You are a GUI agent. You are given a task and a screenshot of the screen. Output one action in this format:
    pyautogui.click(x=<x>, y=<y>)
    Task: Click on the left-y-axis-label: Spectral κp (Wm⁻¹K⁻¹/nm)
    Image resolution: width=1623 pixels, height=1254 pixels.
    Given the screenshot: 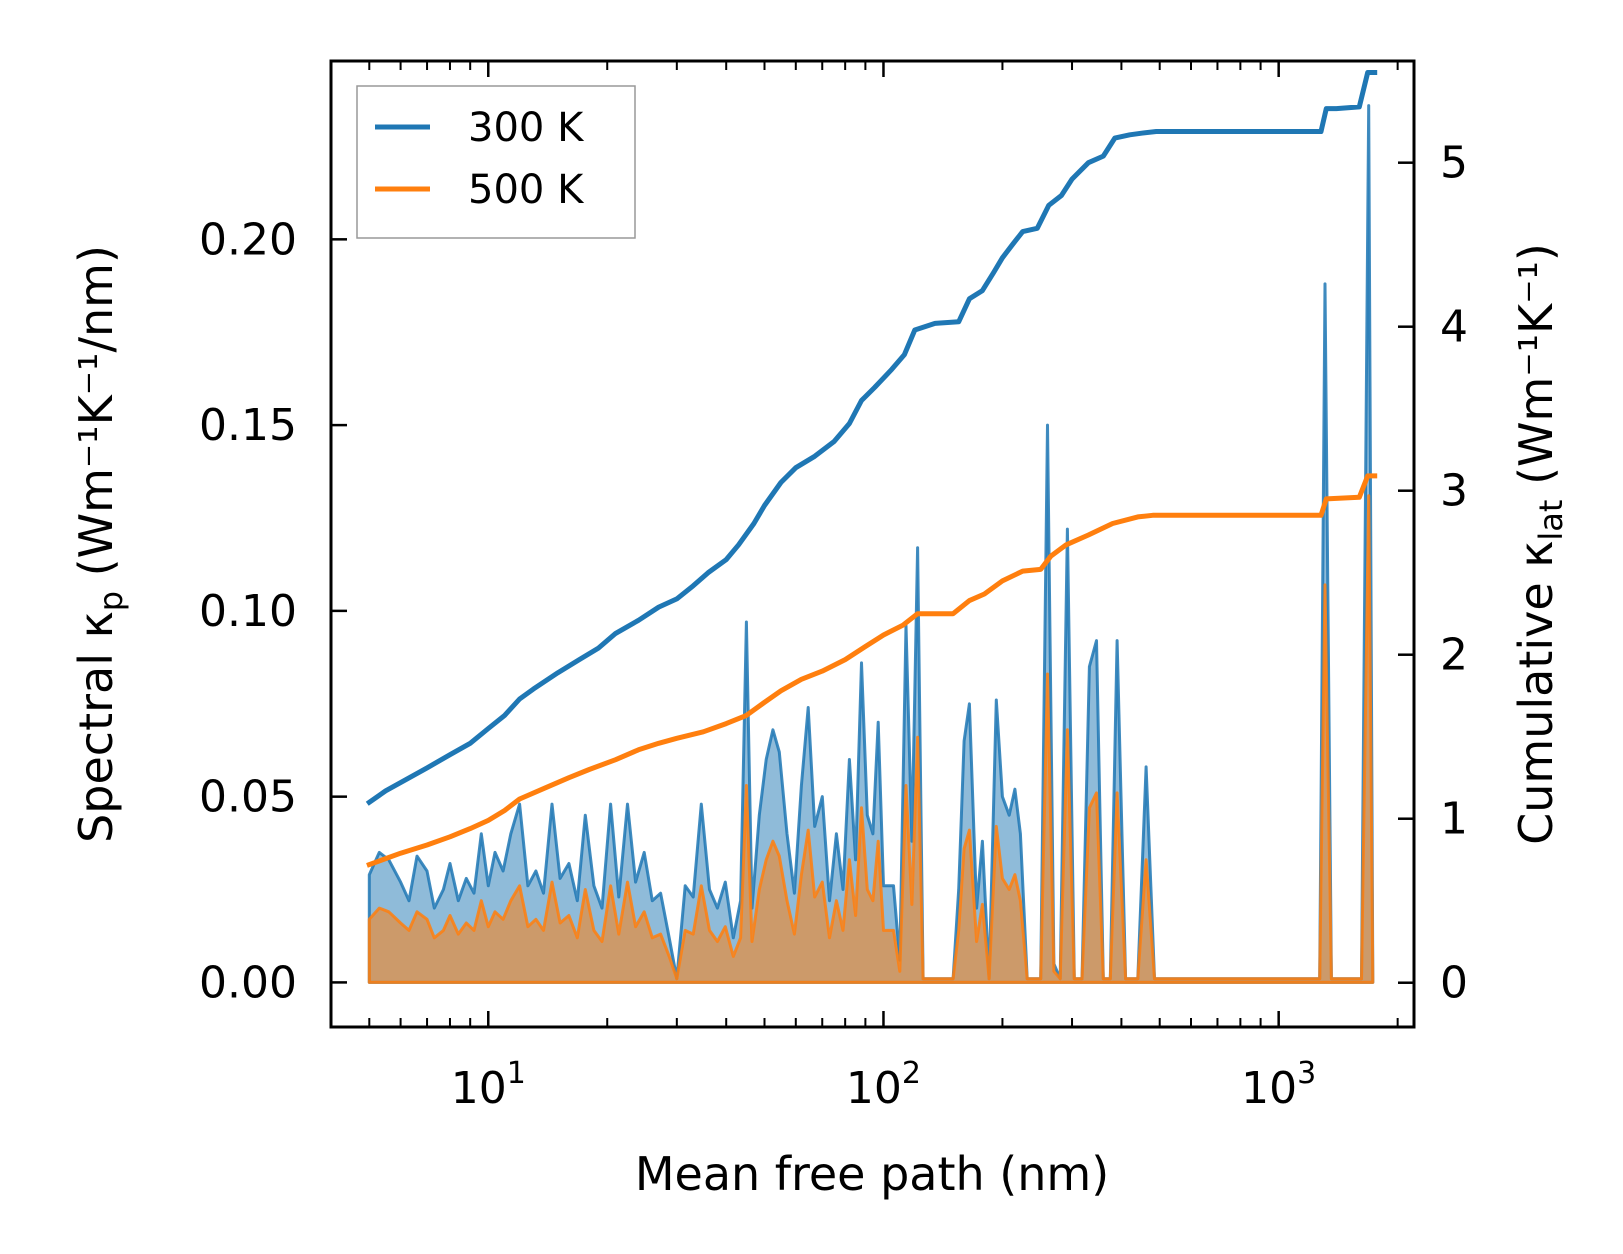 What is the action you would take?
    pyautogui.click(x=99, y=544)
    